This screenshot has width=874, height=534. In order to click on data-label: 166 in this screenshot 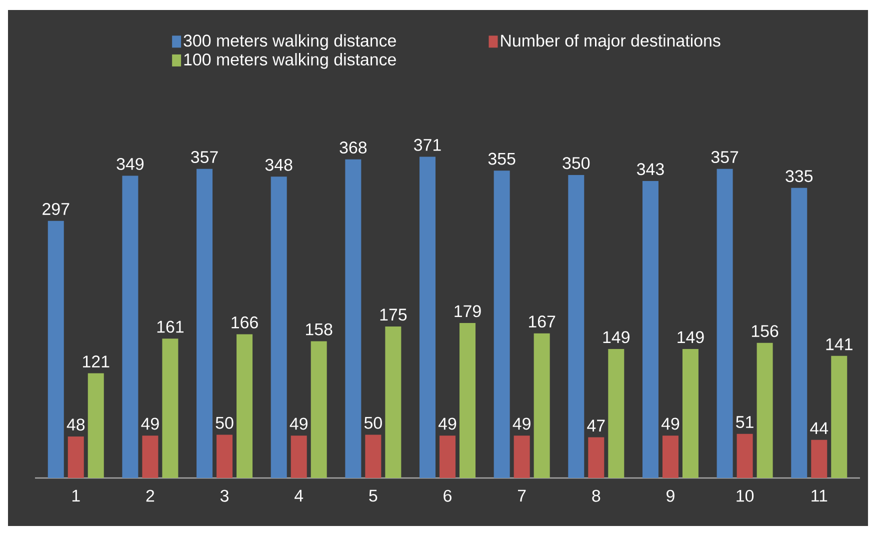, I will do `click(245, 322)`.